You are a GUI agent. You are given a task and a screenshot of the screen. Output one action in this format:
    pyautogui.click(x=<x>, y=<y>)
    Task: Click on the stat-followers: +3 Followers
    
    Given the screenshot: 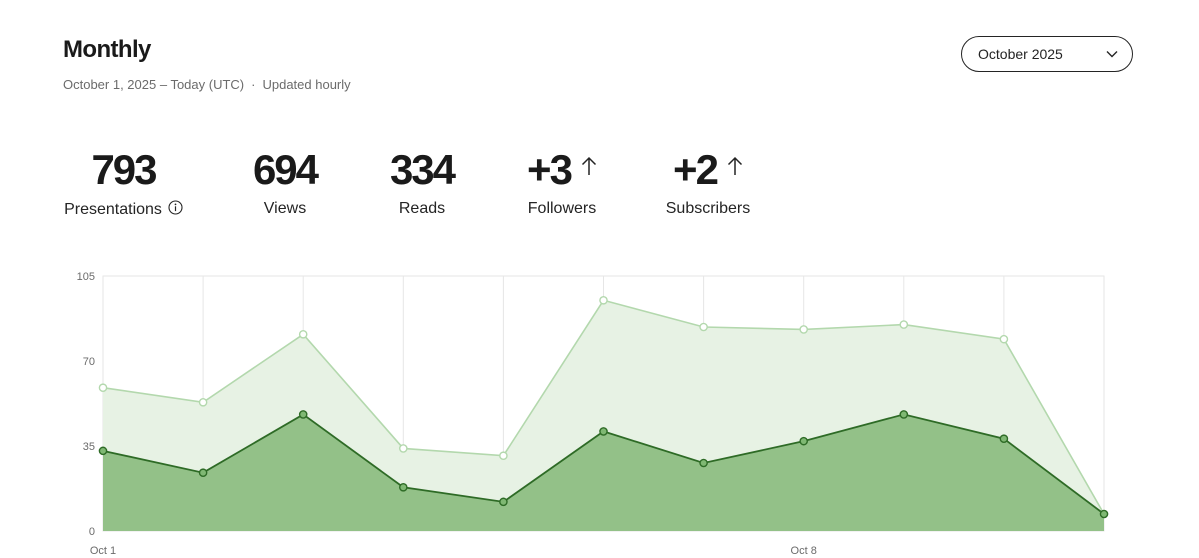 What is the action you would take?
    pyautogui.click(x=562, y=180)
    